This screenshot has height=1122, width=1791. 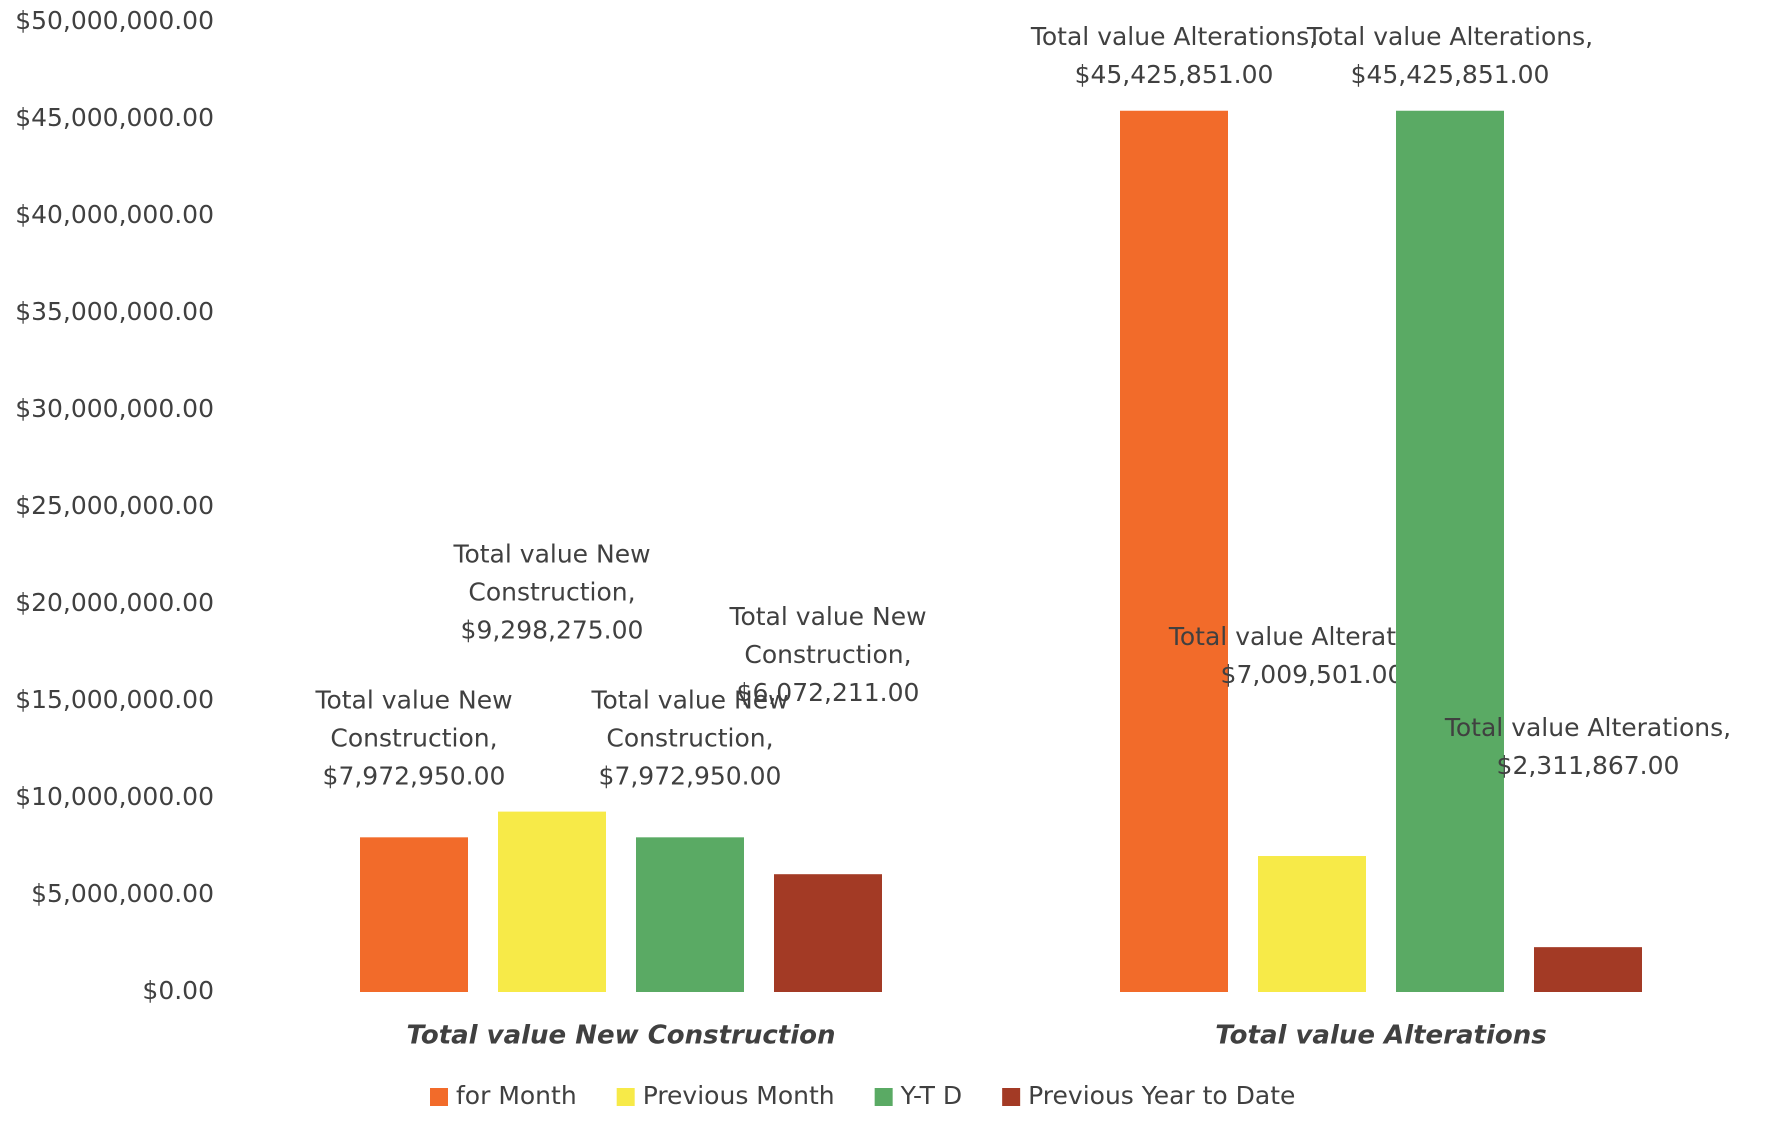 What do you see at coordinates (1161, 1095) in the screenshot?
I see `legend-label: Previous Year to Date` at bounding box center [1161, 1095].